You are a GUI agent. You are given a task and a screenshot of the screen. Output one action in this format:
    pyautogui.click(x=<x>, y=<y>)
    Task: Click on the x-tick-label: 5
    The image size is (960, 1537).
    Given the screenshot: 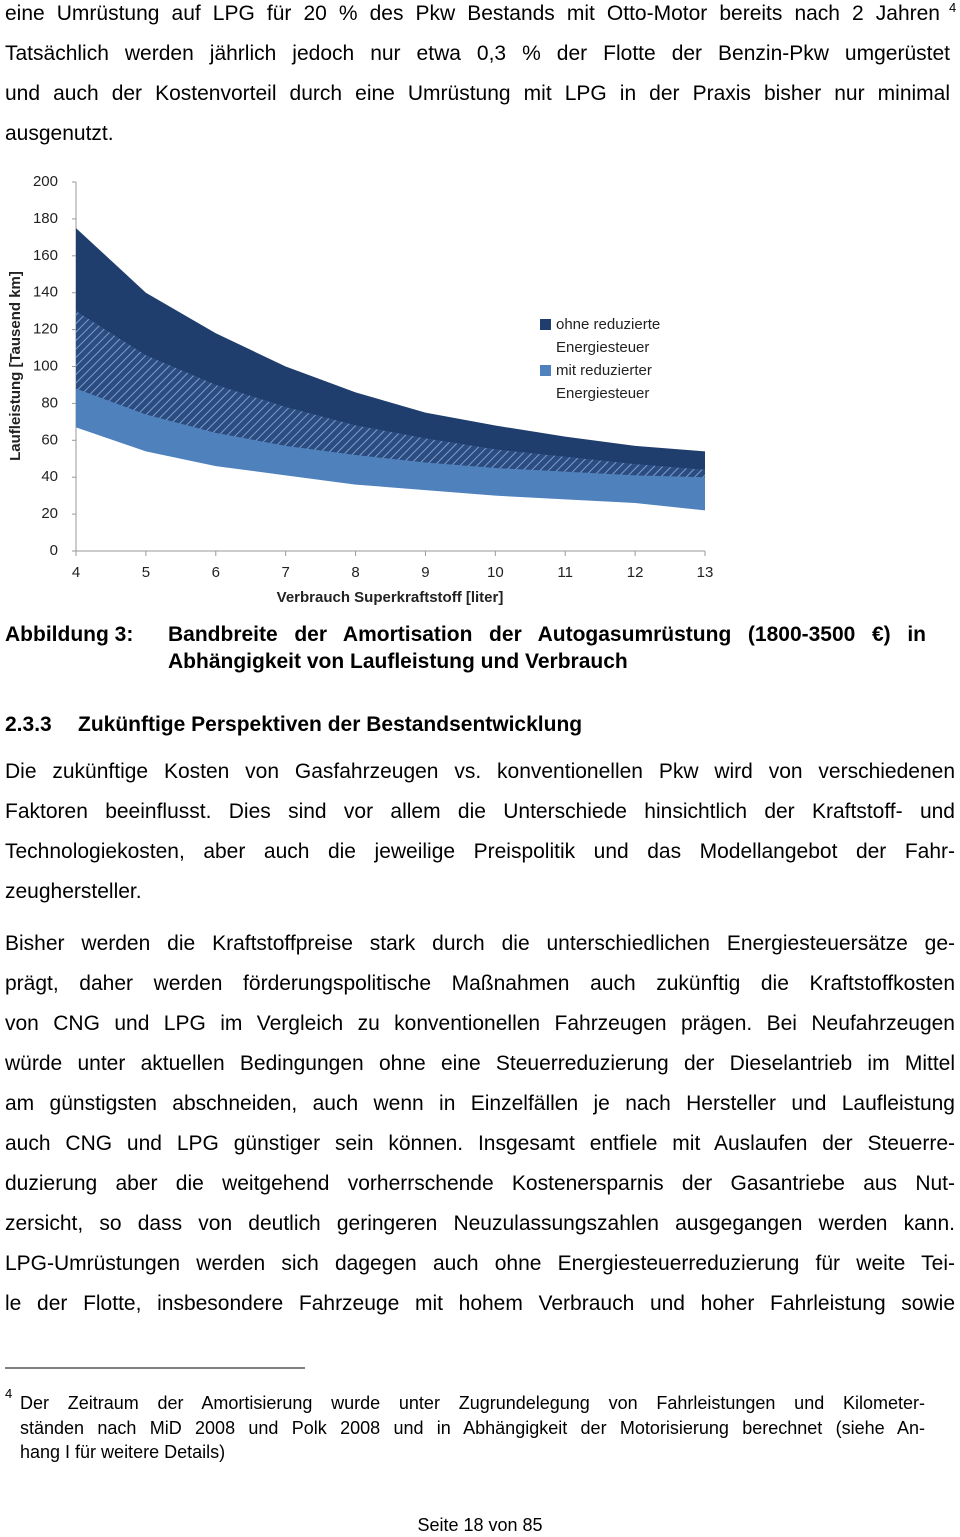 What is the action you would take?
    pyautogui.click(x=146, y=572)
    